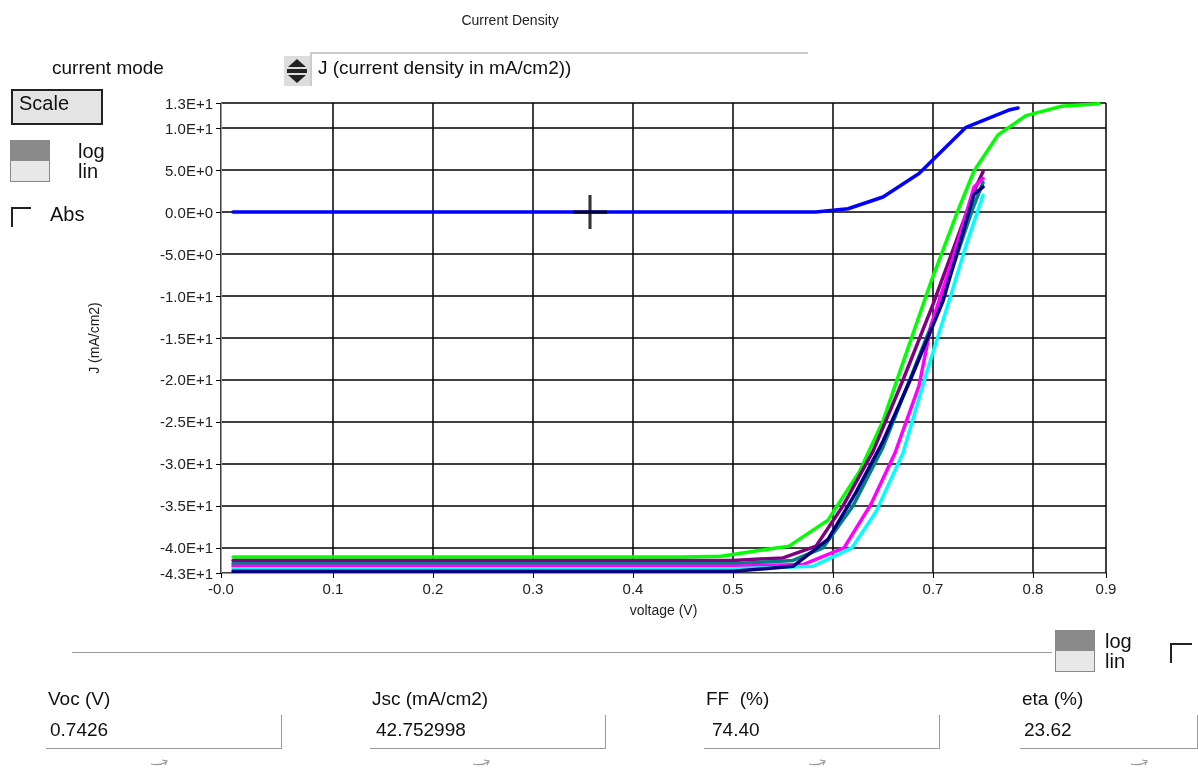 Image resolution: width=1198 pixels, height=771 pixels. I want to click on text: Scale, so click(44, 103).